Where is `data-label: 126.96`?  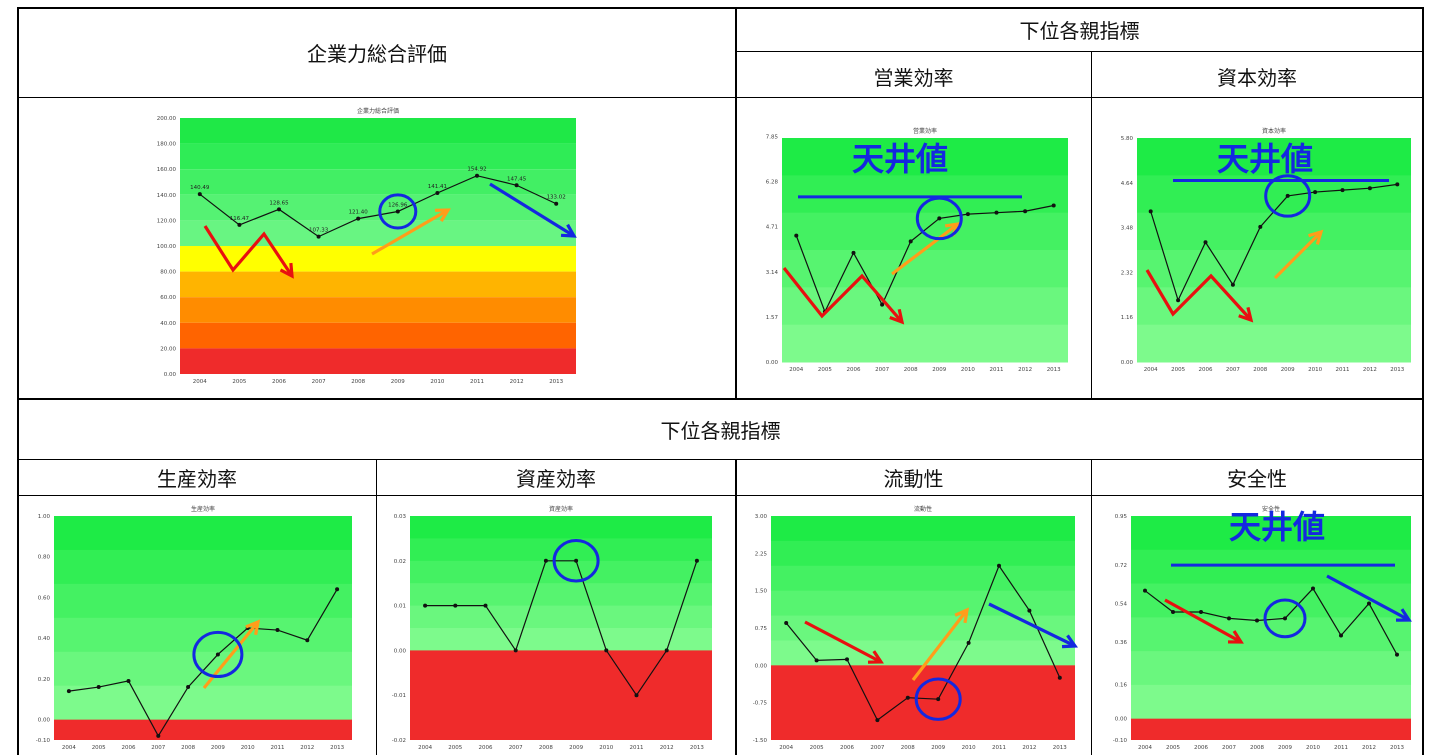
data-label: 126.96 is located at coordinates (398, 205).